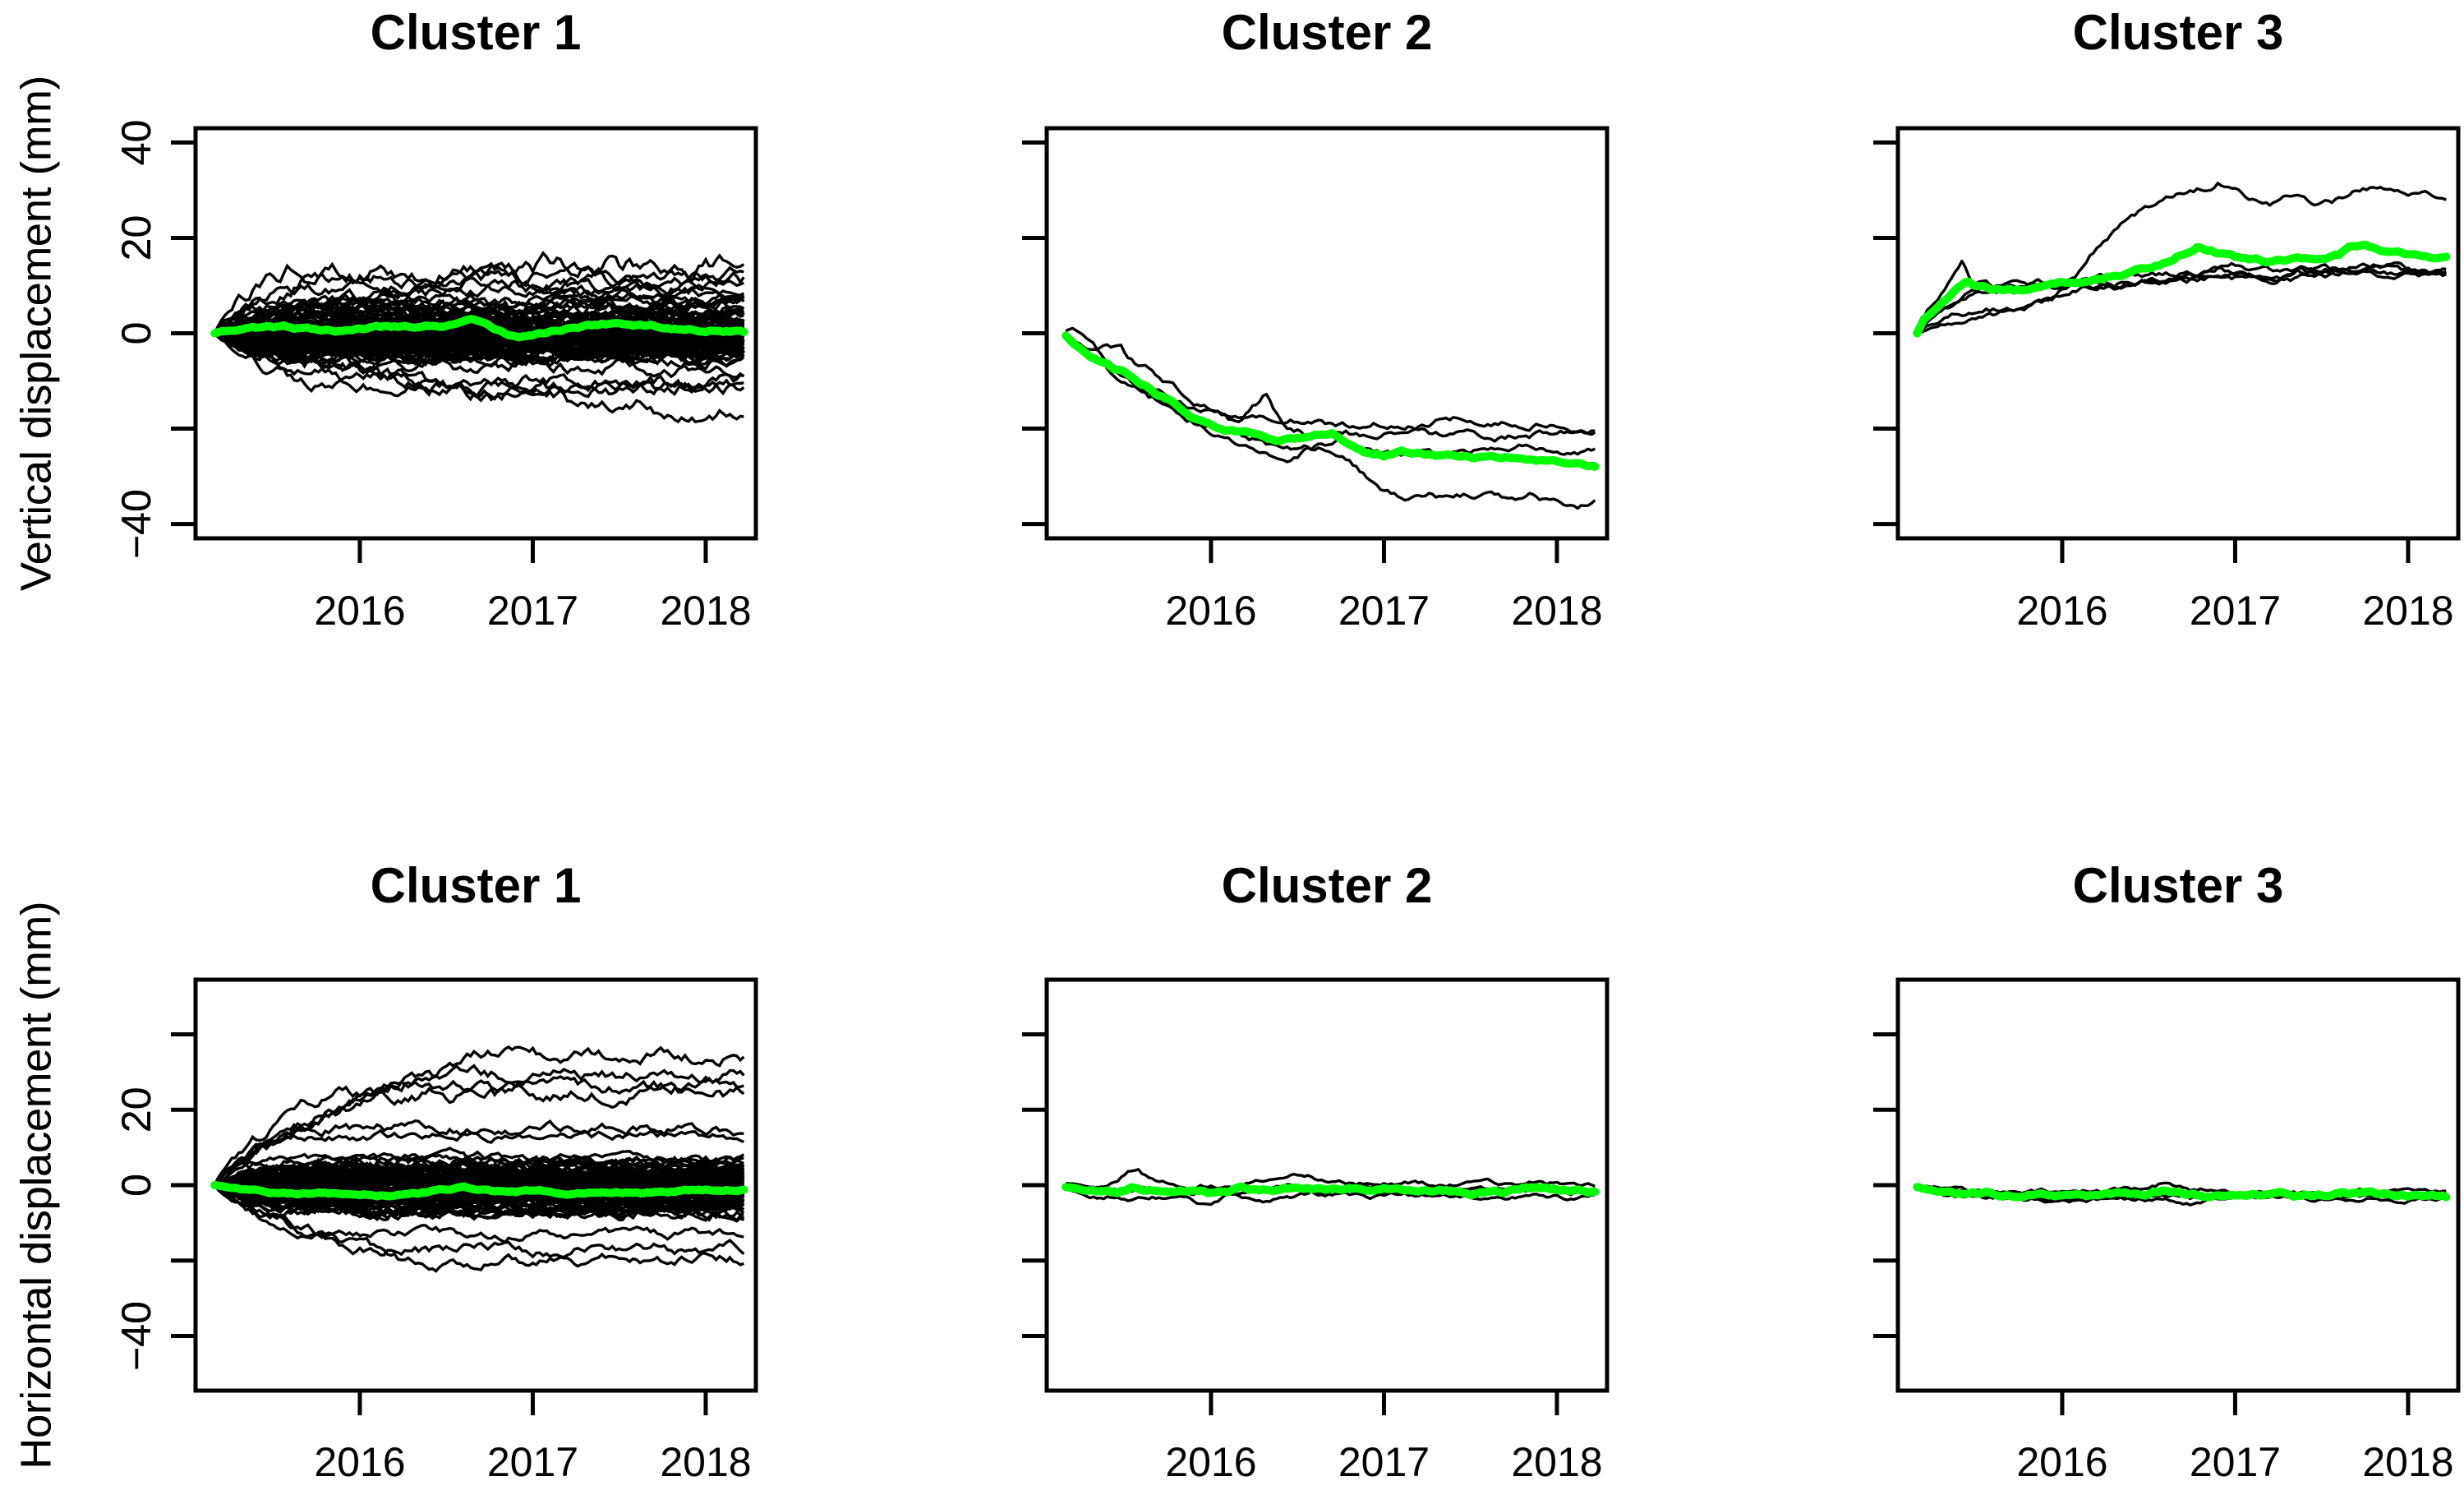  Describe the element at coordinates (37, 1186) in the screenshot. I see `y-axis-label: Horizontal displacement (mm)` at that location.